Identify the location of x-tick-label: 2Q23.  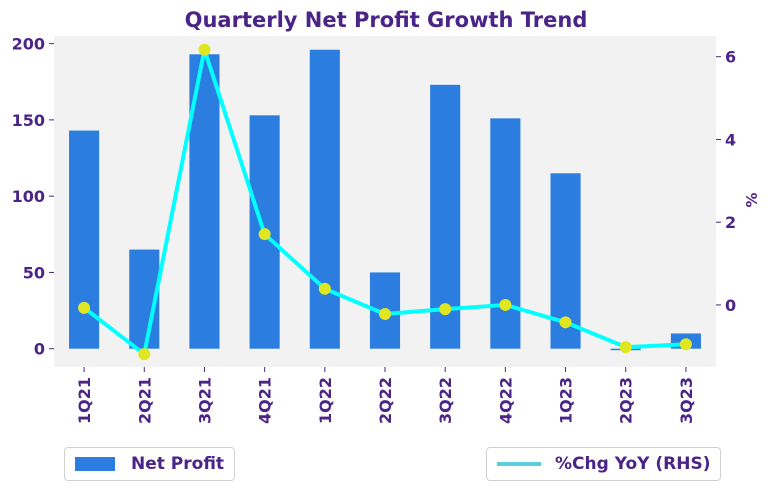
(626, 400).